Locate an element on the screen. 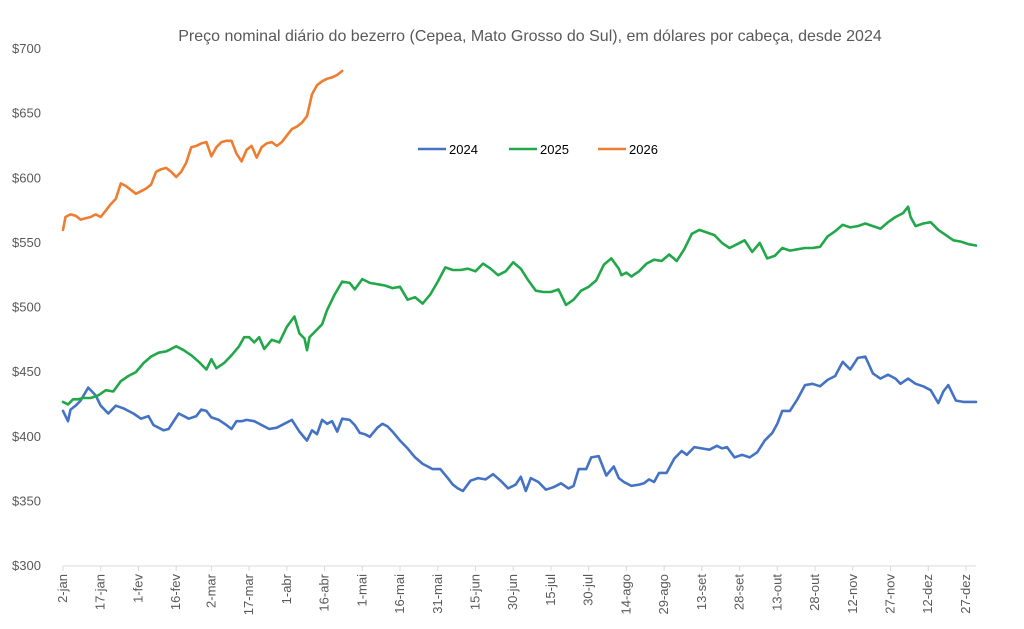 Image resolution: width=1024 pixels, height=629 pixels. legend-label-2025: 2025 is located at coordinates (554, 149).